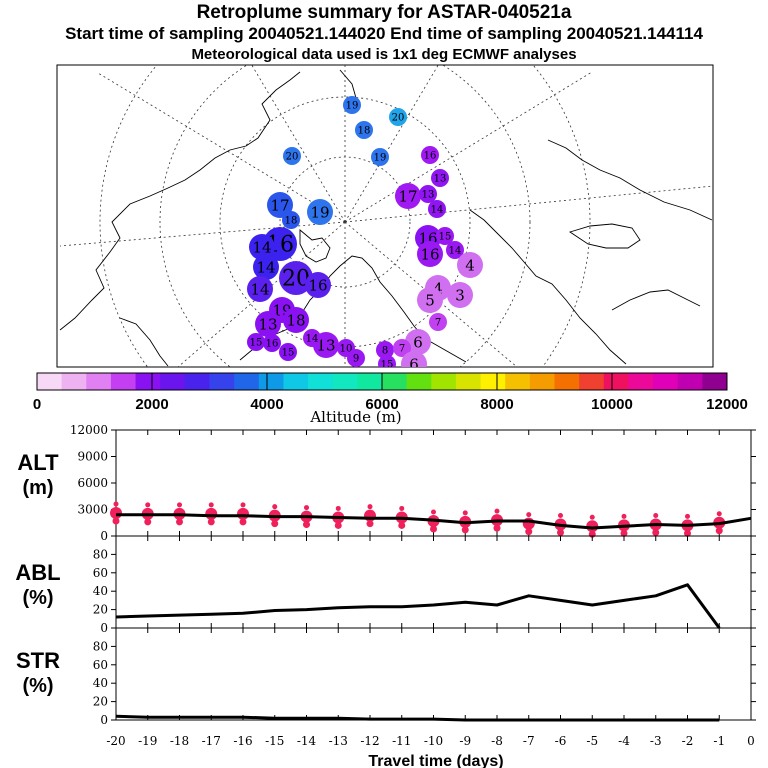  What do you see at coordinates (144, 342) in the screenshot?
I see `coastline-bay` at bounding box center [144, 342].